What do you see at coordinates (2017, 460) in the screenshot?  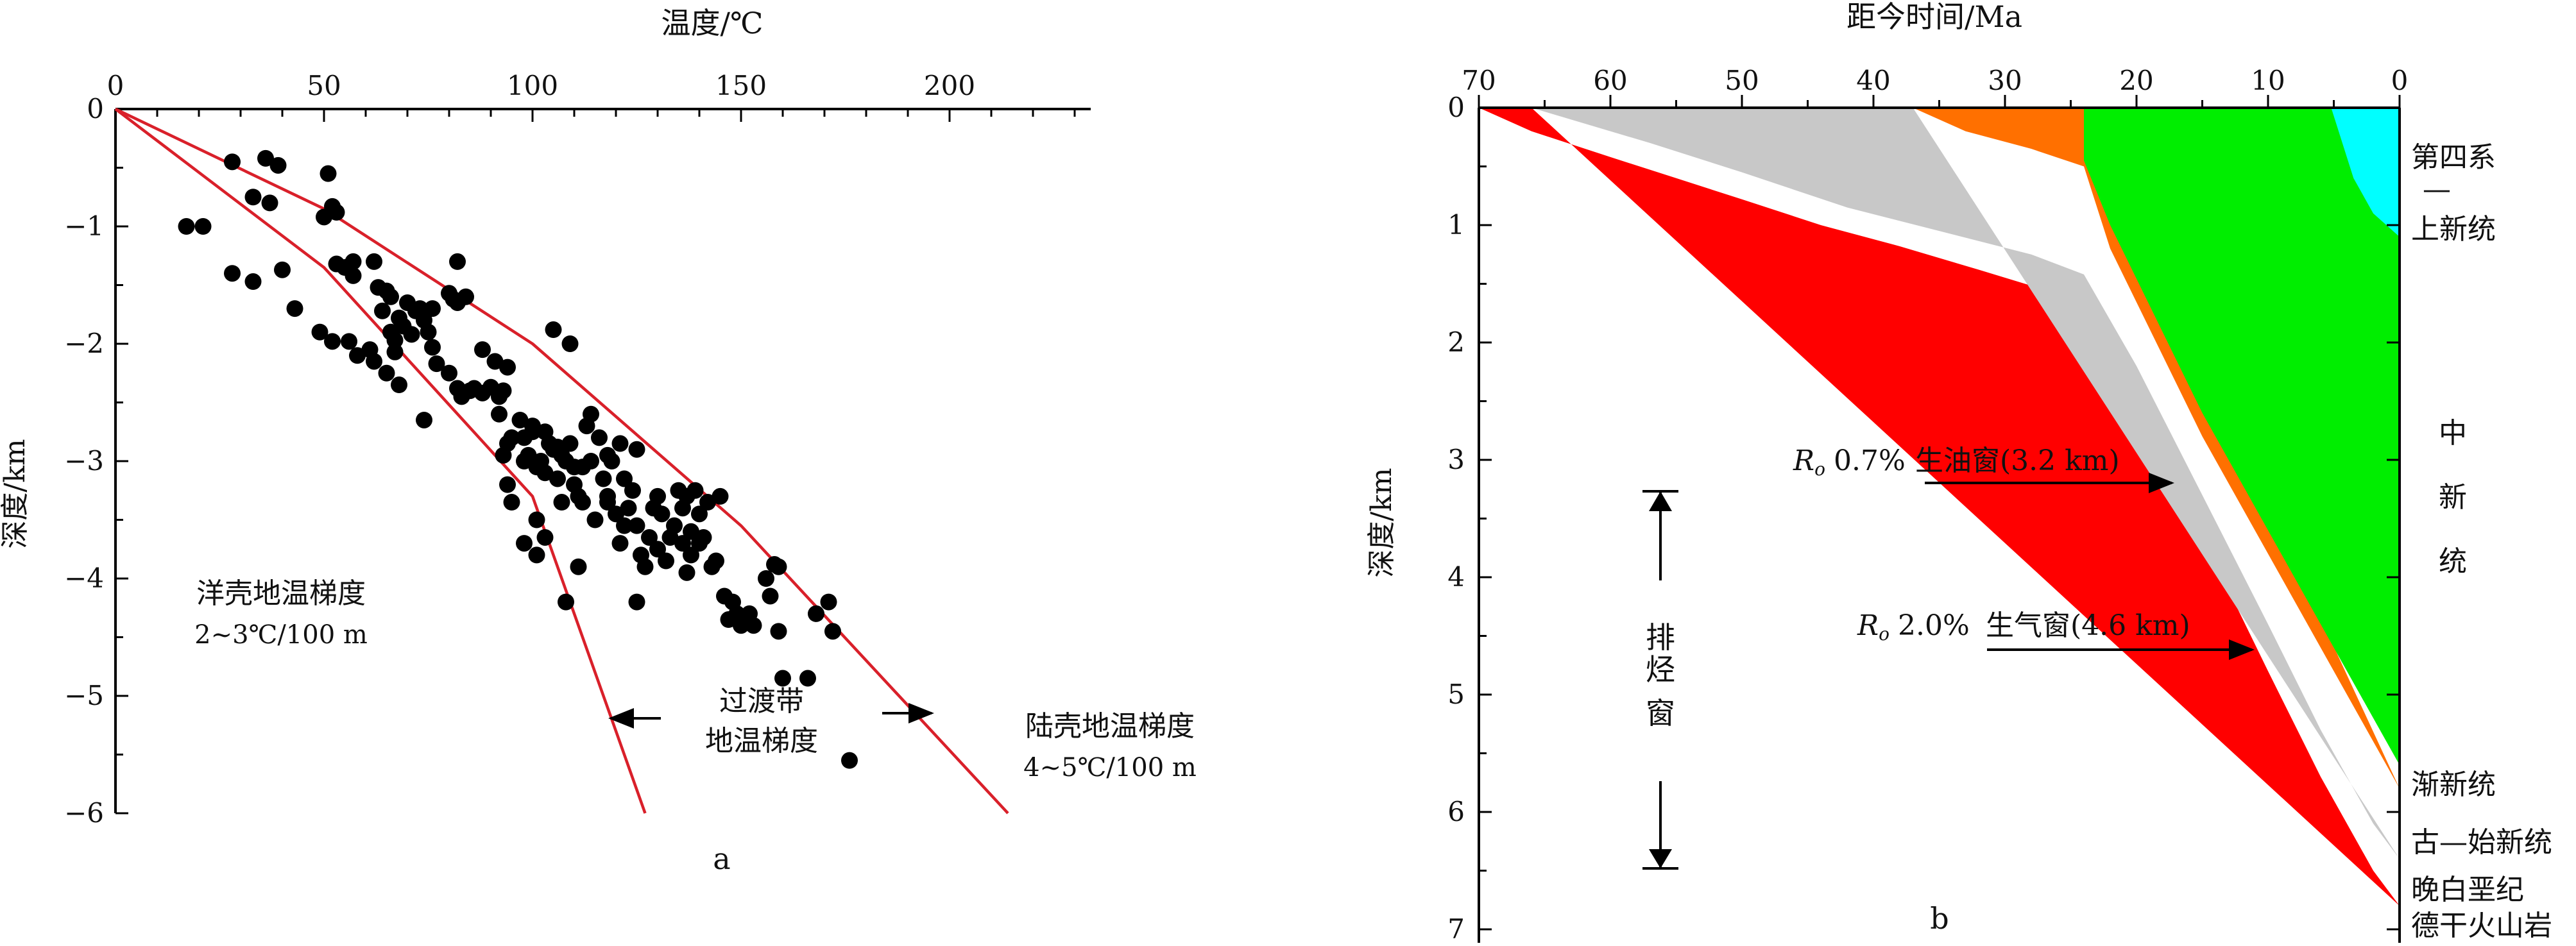 I see `svg-text: 生油窗(3.2 km)` at bounding box center [2017, 460].